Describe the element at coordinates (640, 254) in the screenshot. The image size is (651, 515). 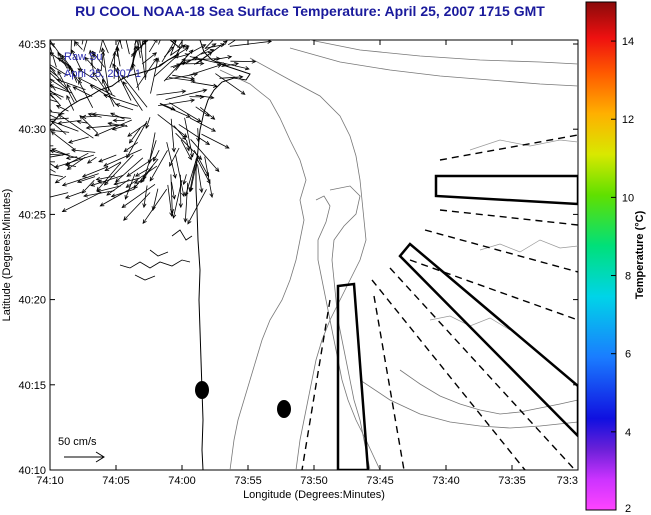
I see `colorbar-label: Temperature (°C)` at that location.